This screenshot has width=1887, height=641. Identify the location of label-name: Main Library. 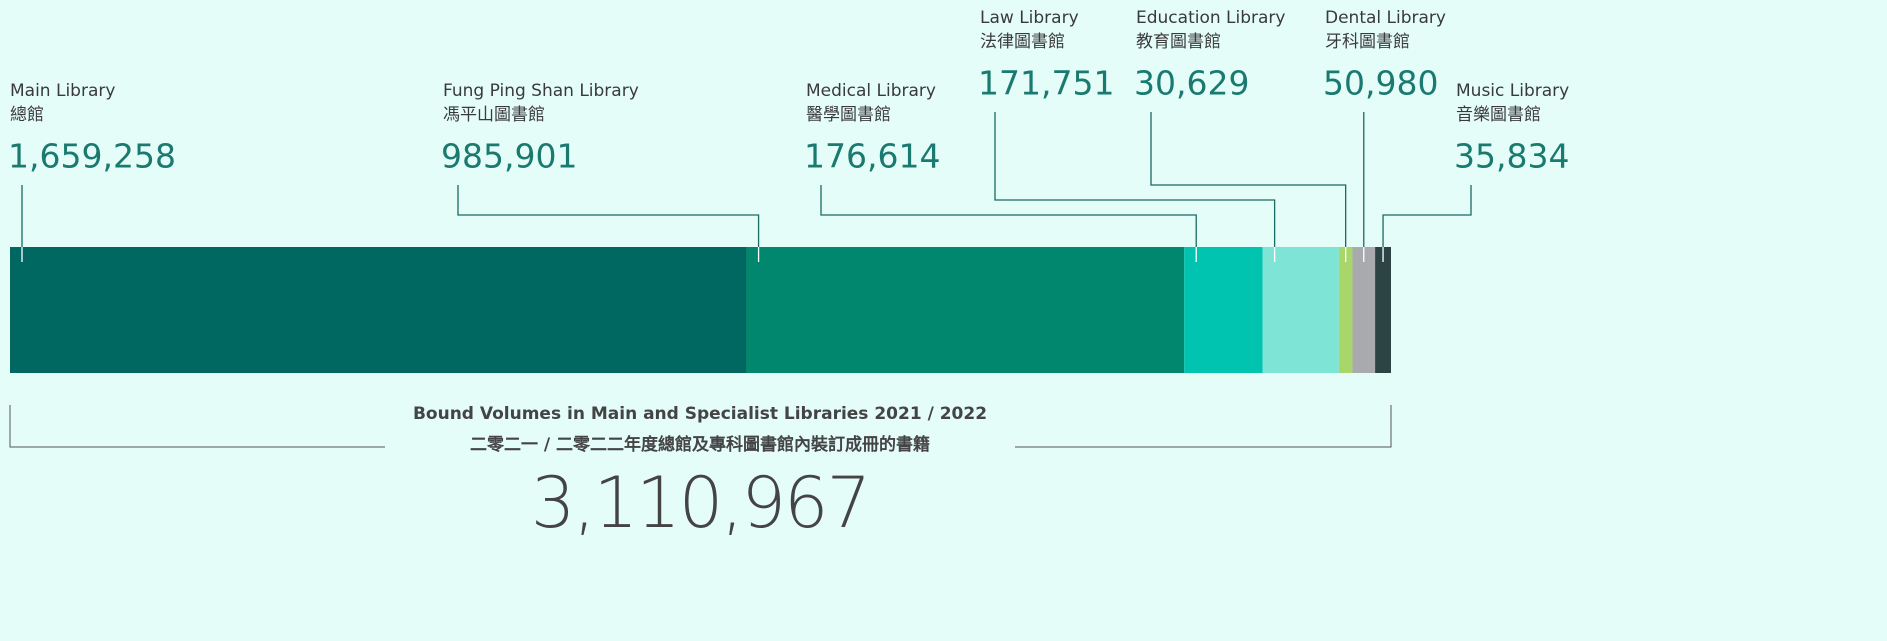
(62, 91).